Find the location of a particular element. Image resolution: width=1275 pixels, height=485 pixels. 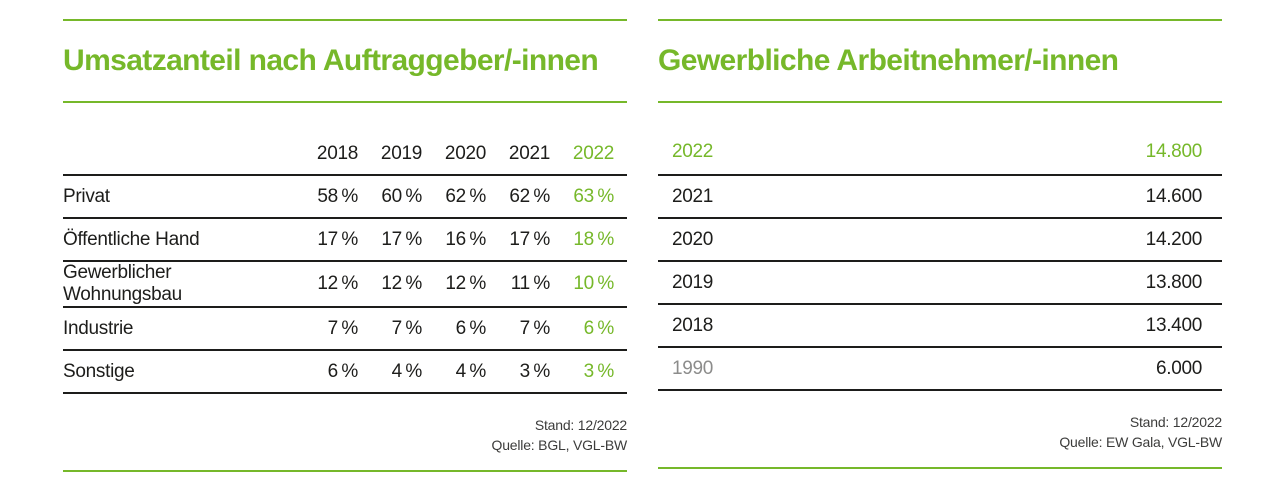

value-cell: 10 % is located at coordinates (588, 284).